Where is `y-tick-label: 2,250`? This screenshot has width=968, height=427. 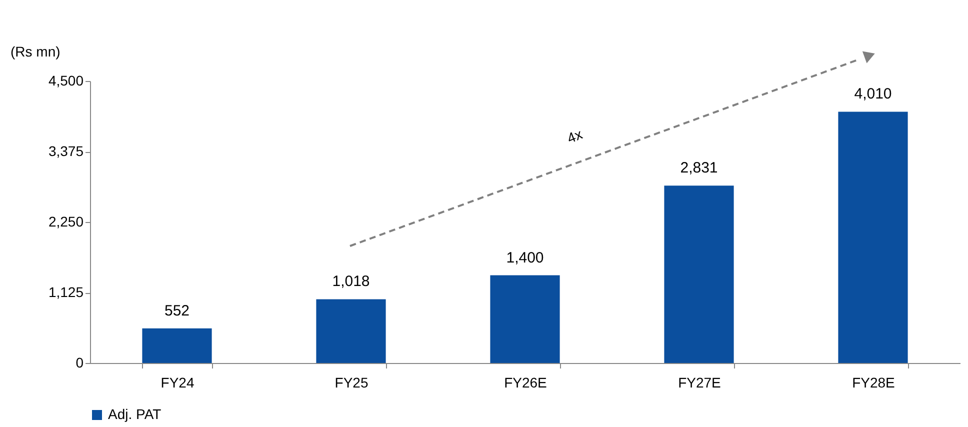
y-tick-label: 2,250 is located at coordinates (66, 222).